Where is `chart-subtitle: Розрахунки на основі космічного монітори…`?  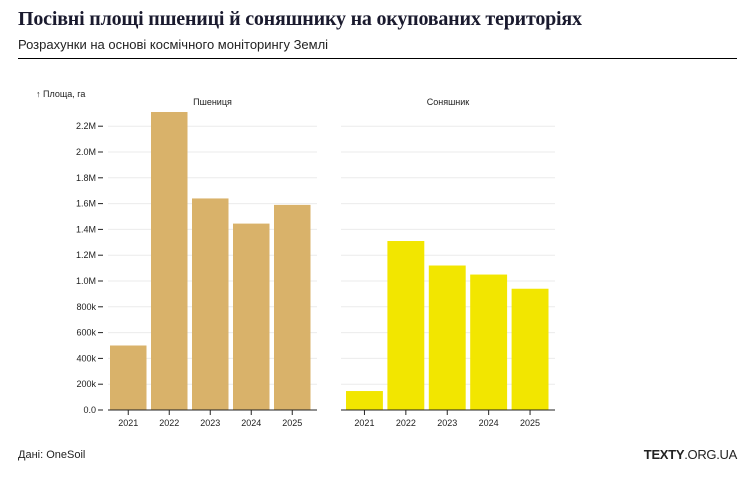 chart-subtitle: Розрахунки на основі космічного монітори… is located at coordinates (173, 44).